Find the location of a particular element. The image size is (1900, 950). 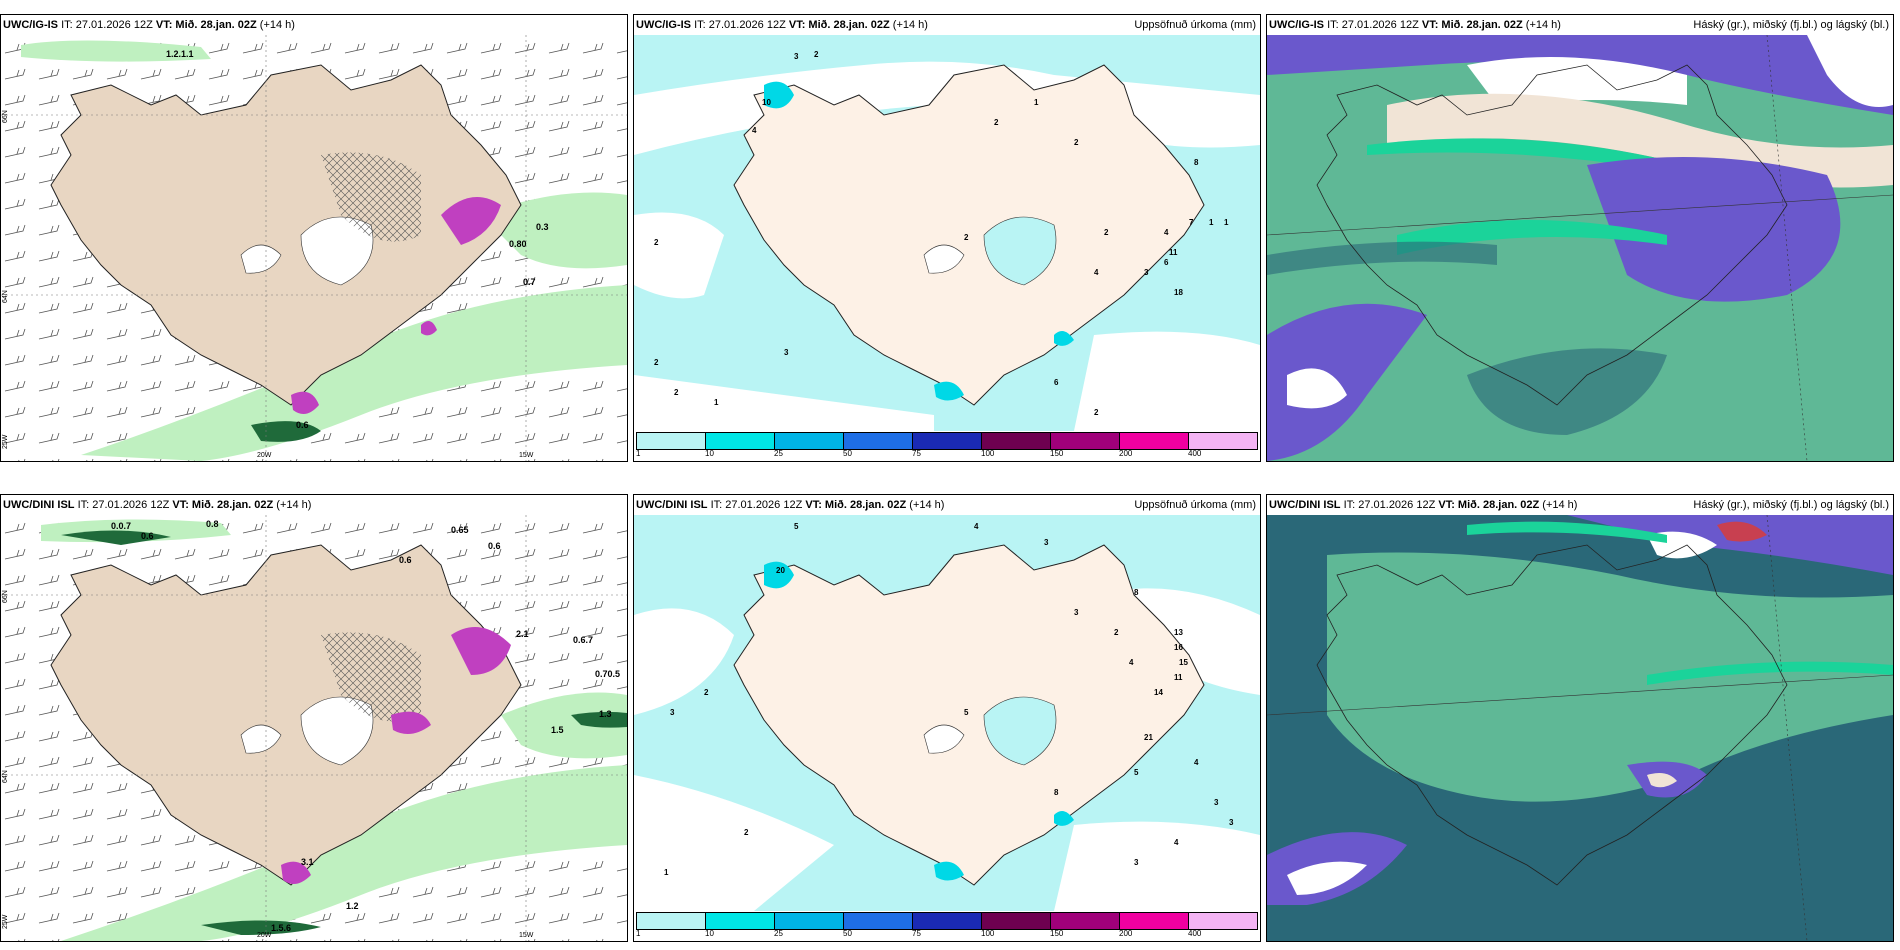

lat-label: 66N is located at coordinates (5, 116).